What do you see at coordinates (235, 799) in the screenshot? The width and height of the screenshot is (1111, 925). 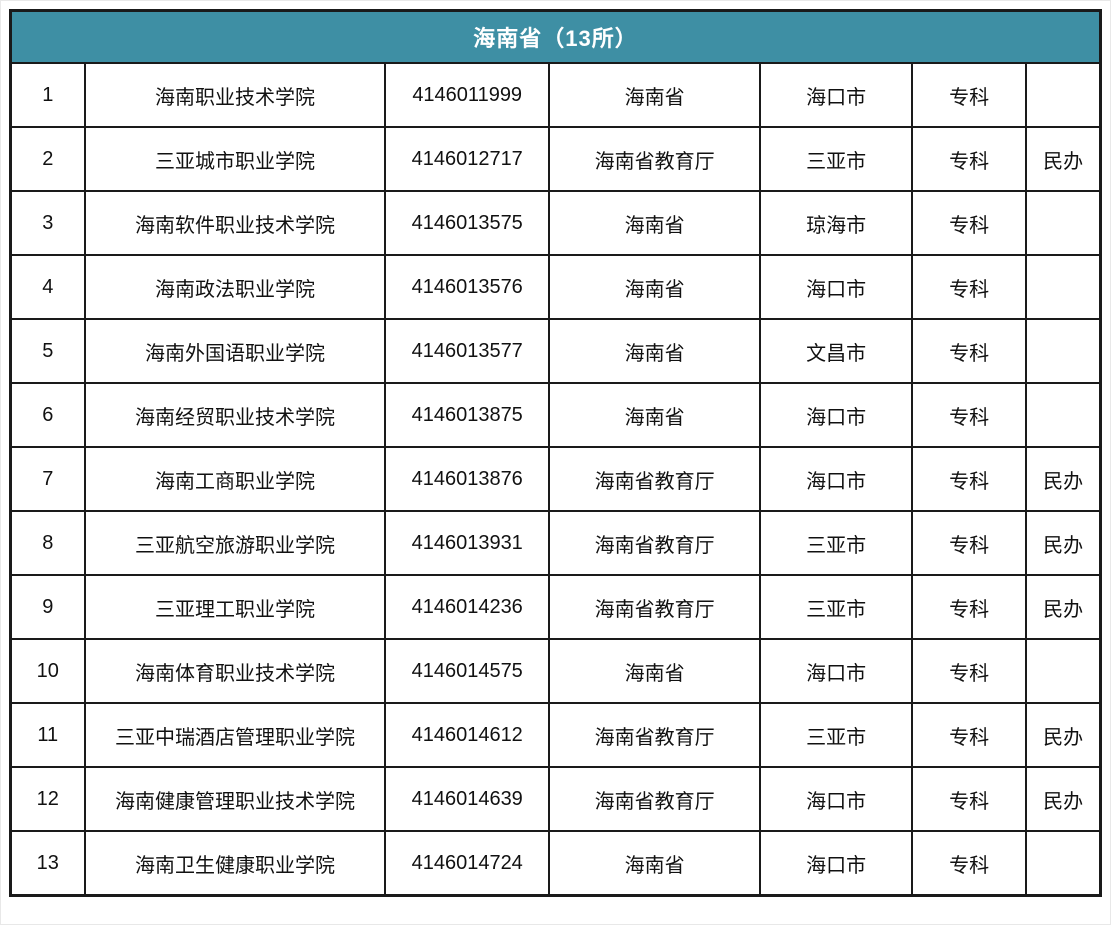 I see `cell-school-name: 海南健康管理职业技术学院` at bounding box center [235, 799].